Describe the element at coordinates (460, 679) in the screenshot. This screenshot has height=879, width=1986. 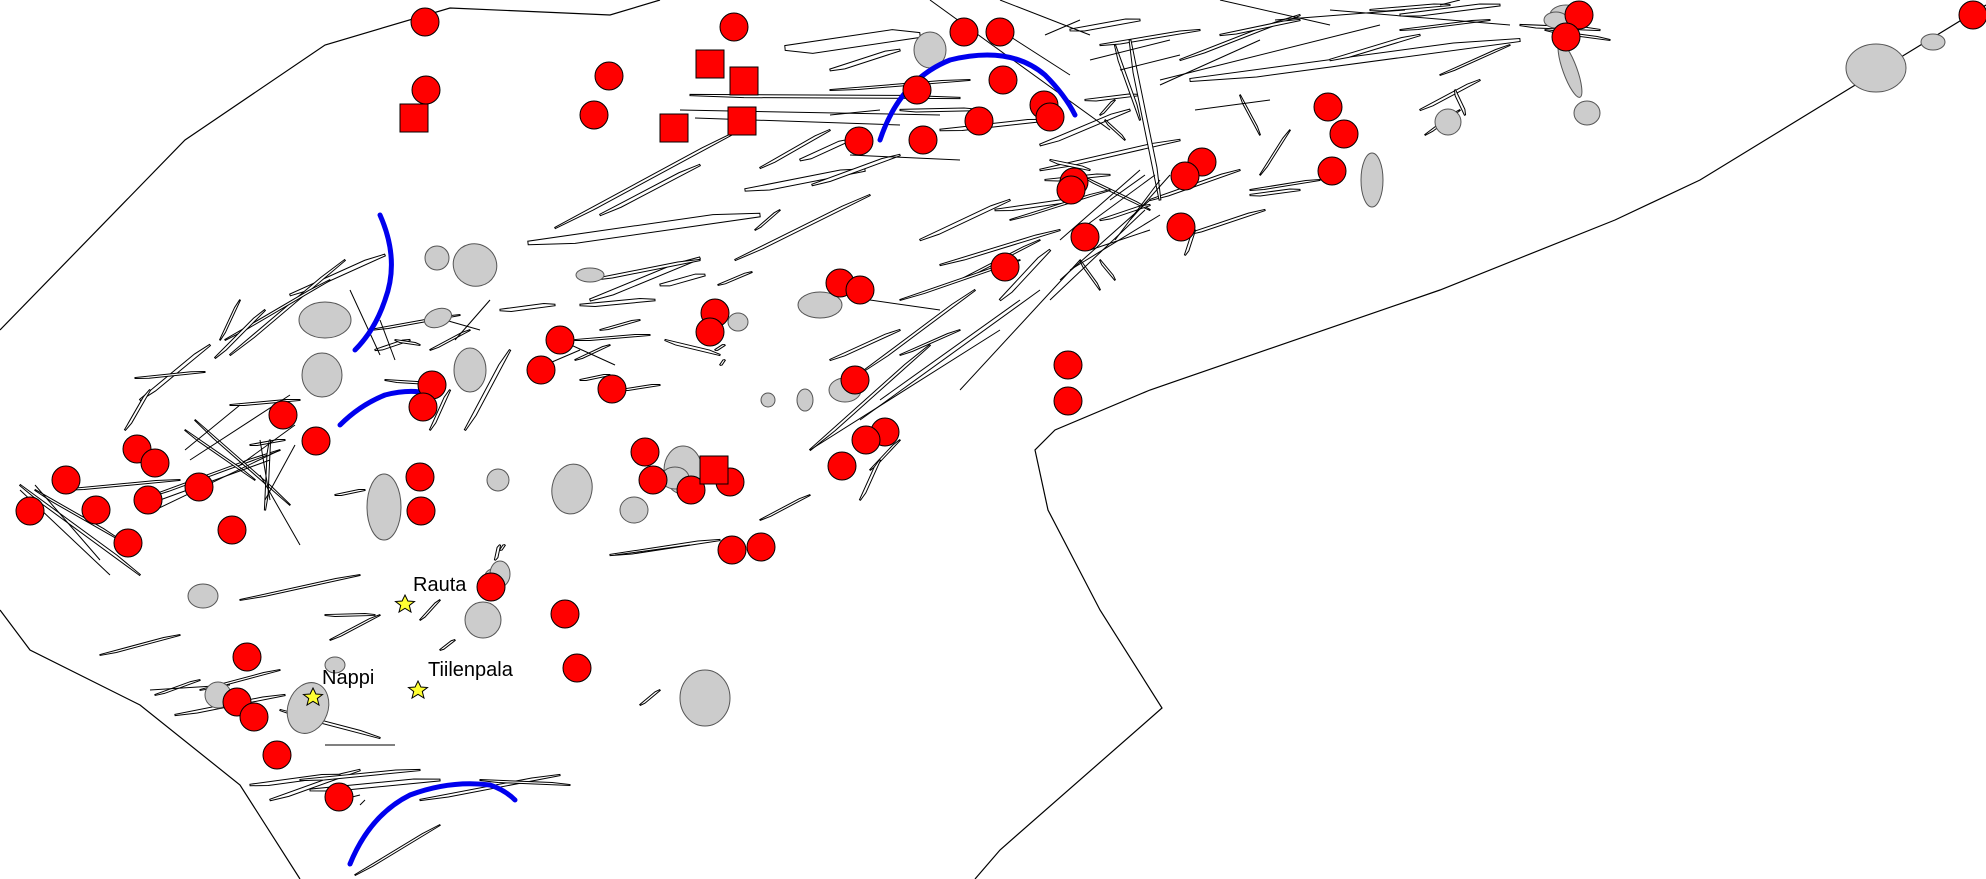
I see `place-tiilenpala: Tiilenpala` at that location.